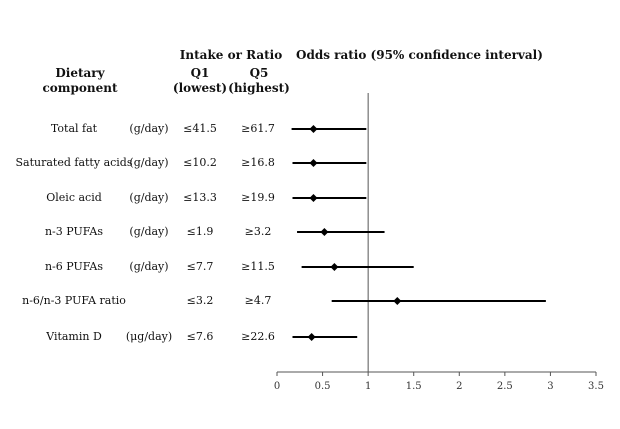 Image resolution: width=620 pixels, height=429 pixels. I want to click on row-unit: (μg/day), so click(149, 336).